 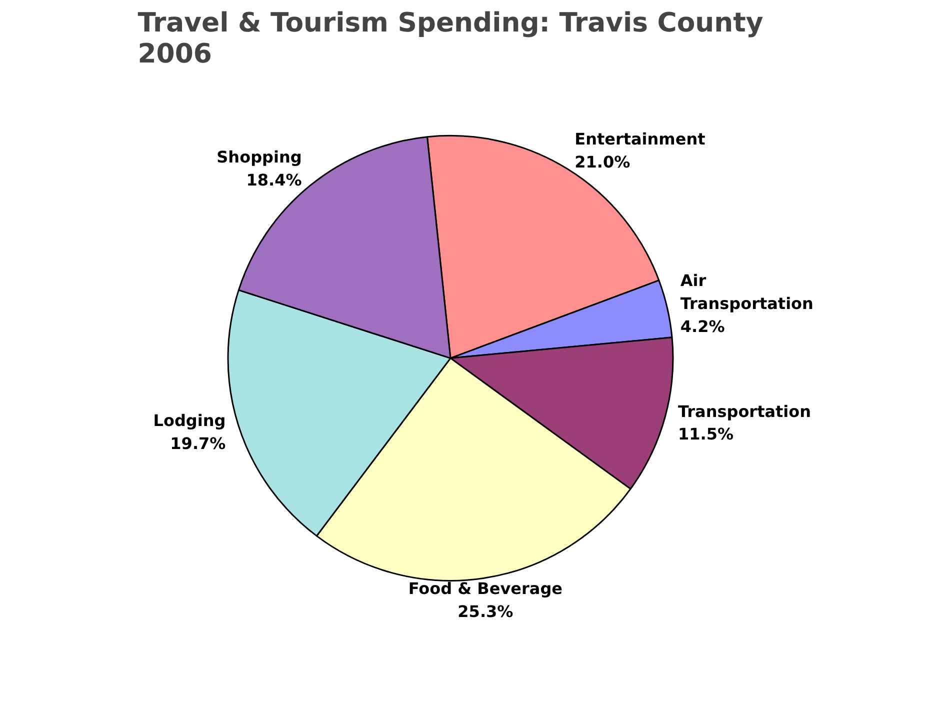 I want to click on chart-title: Travel & Tourism Spending: Travis County 2006, so click(x=451, y=39).